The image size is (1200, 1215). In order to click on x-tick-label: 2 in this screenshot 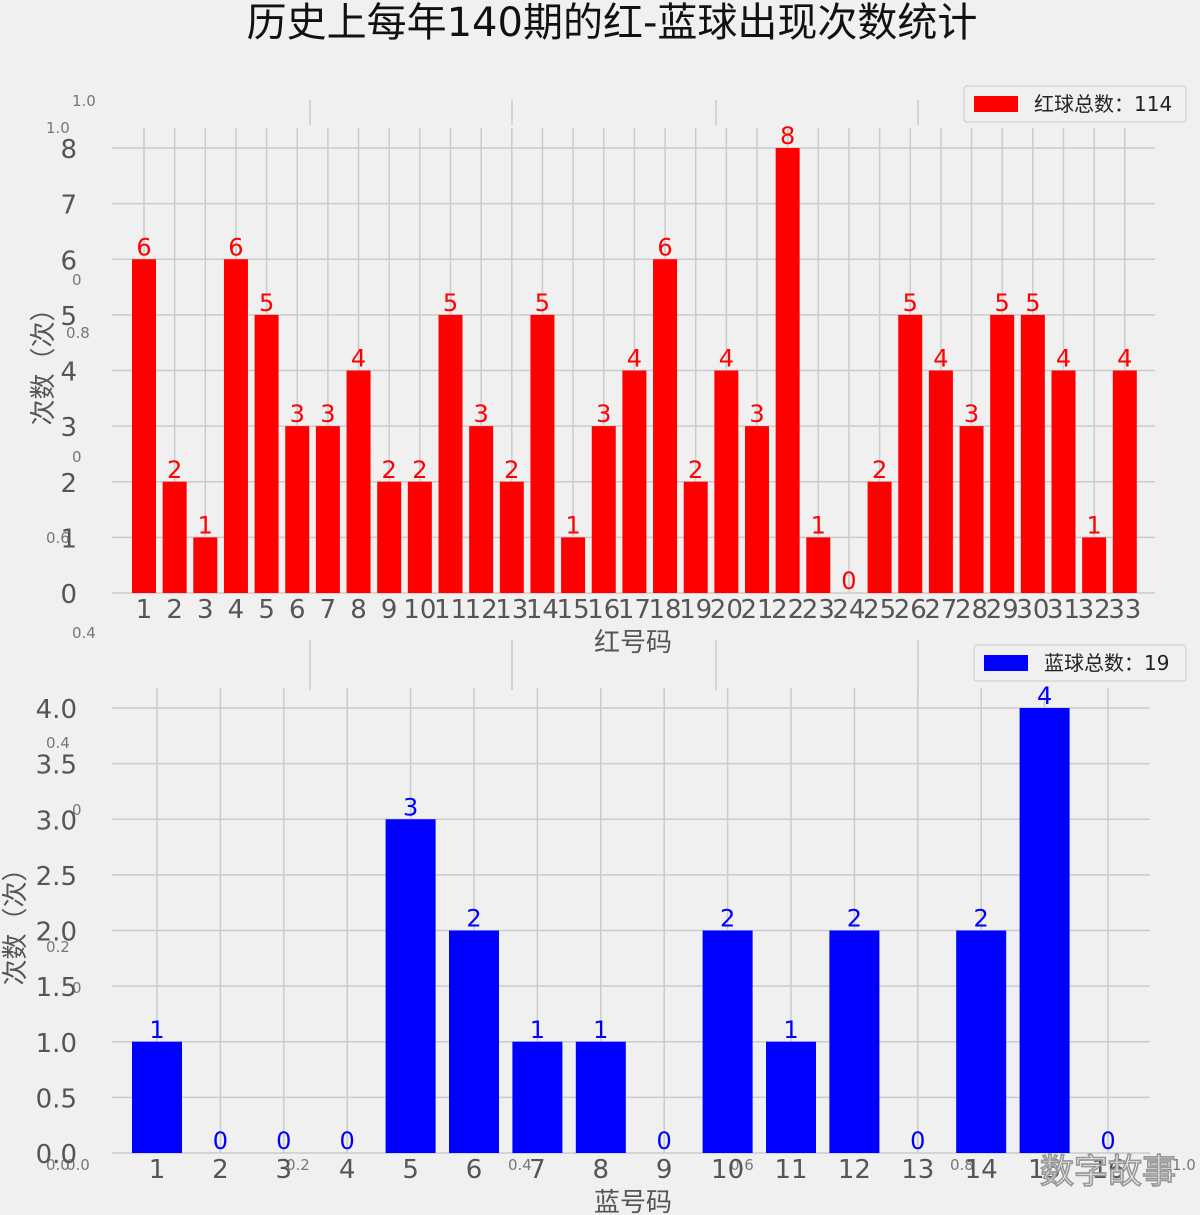, I will do `click(174, 610)`.